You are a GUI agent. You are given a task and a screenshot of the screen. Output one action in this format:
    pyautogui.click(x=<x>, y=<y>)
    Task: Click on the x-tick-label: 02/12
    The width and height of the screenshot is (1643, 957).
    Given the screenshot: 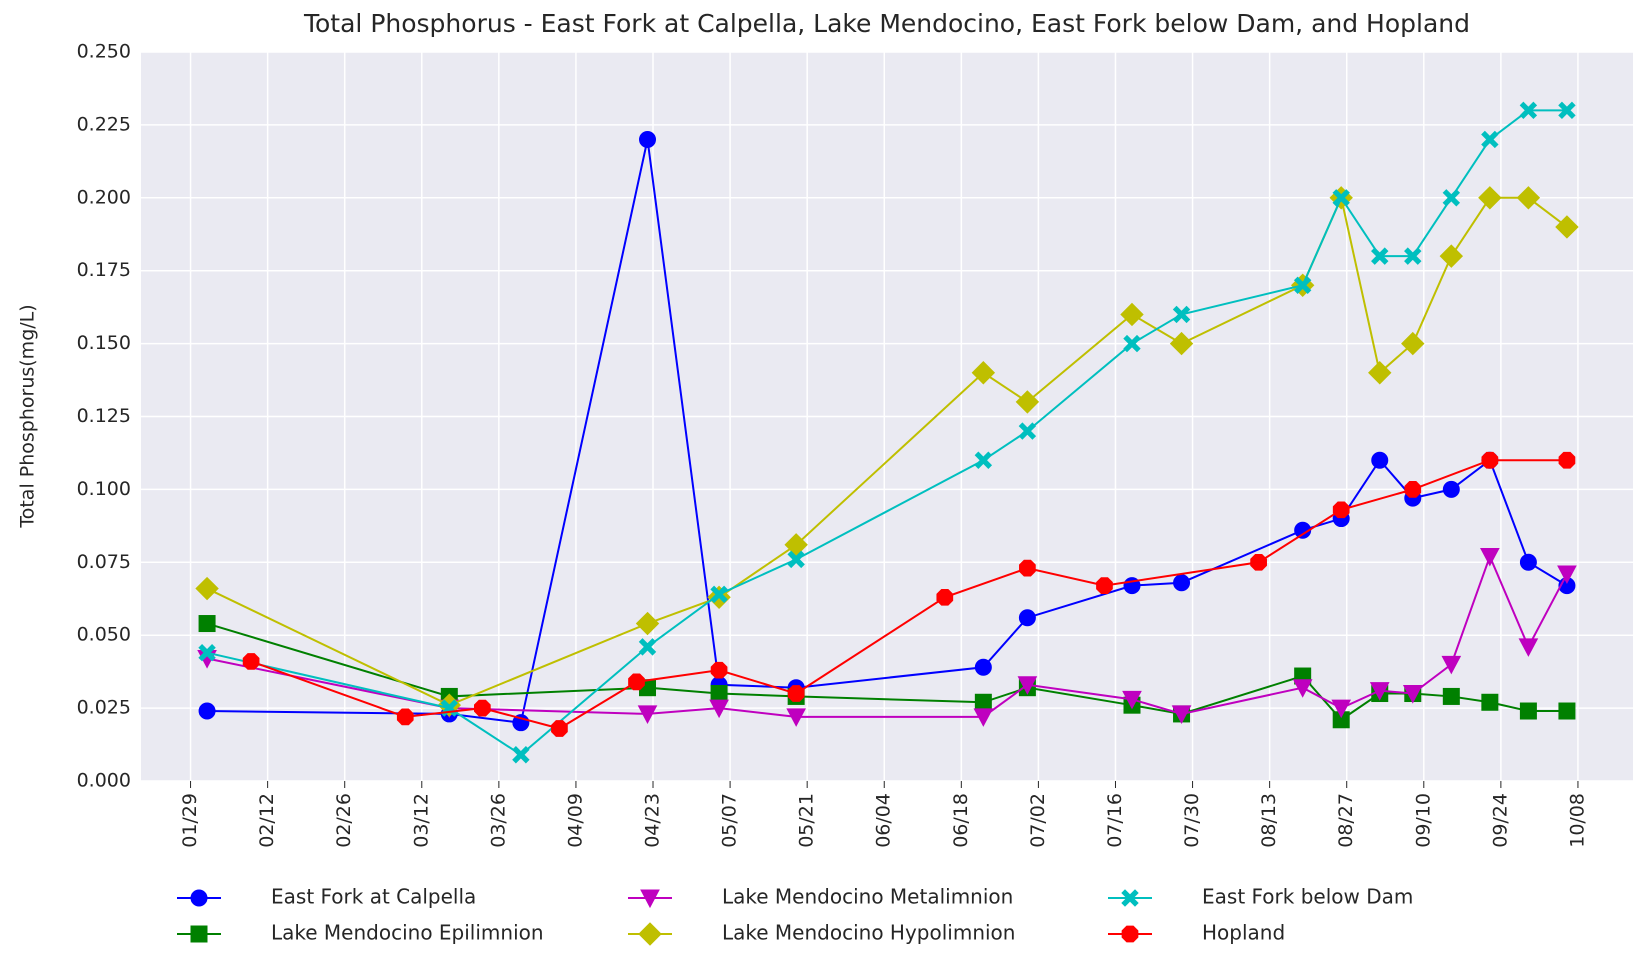 What is the action you would take?
    pyautogui.click(x=267, y=820)
    